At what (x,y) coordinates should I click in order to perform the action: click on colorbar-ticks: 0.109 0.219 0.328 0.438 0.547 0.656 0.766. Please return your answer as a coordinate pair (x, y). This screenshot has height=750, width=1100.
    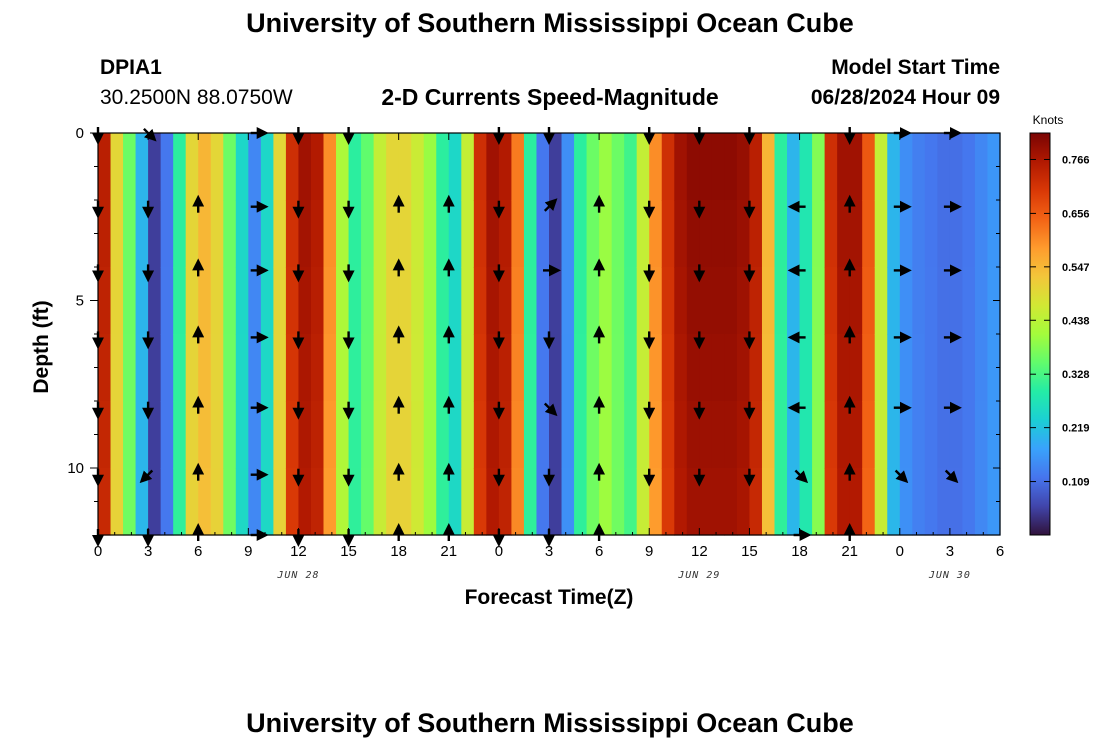
    Looking at the image, I should click on (1060, 321).